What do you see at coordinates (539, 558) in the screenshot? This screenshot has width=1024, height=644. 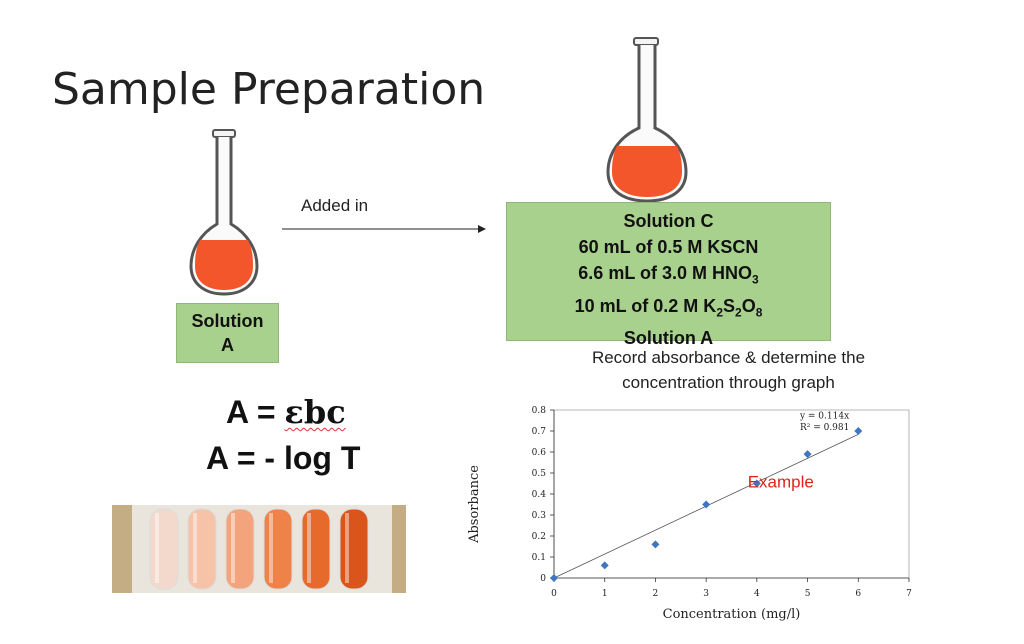 I see `y-tick-label: 0.1` at bounding box center [539, 558].